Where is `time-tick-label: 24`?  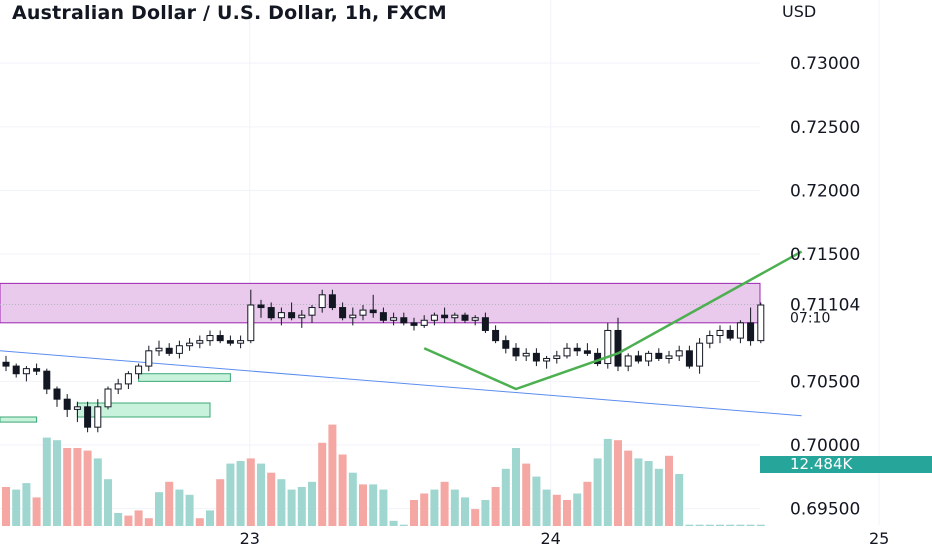
time-tick-label: 24 is located at coordinates (551, 538).